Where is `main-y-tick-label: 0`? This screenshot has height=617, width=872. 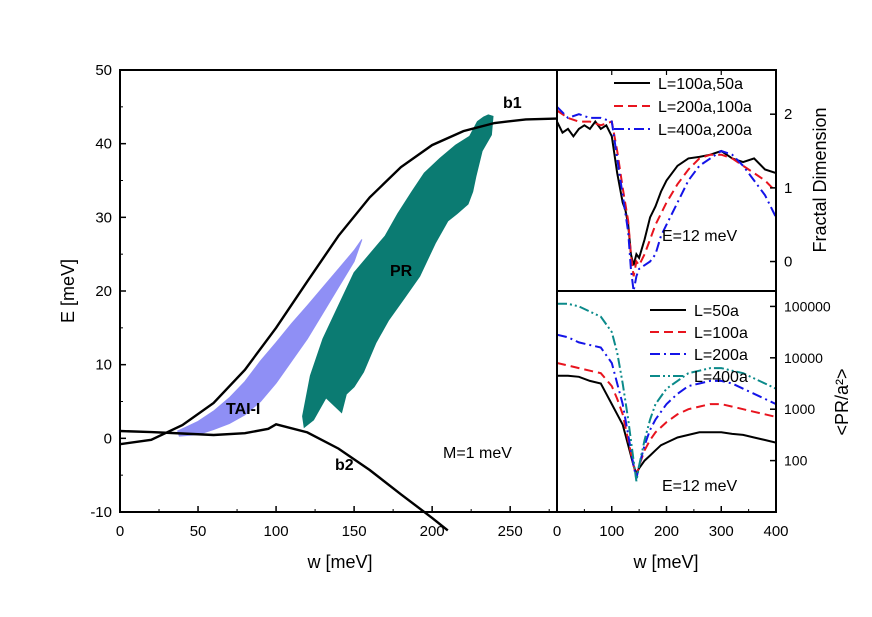
main-y-tick-label: 0 is located at coordinates (108, 438).